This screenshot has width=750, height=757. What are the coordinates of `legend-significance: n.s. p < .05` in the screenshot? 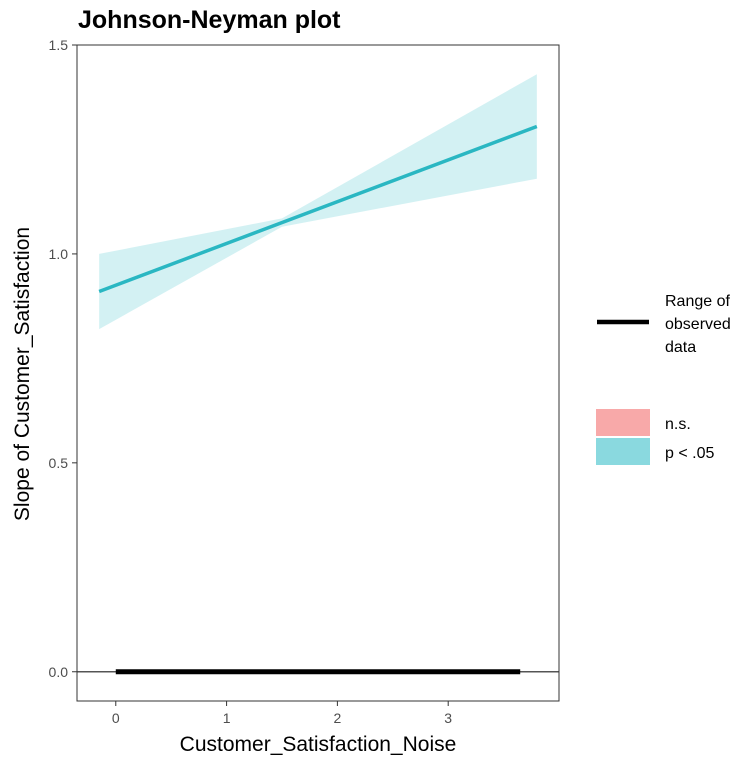 It's located at (655, 437).